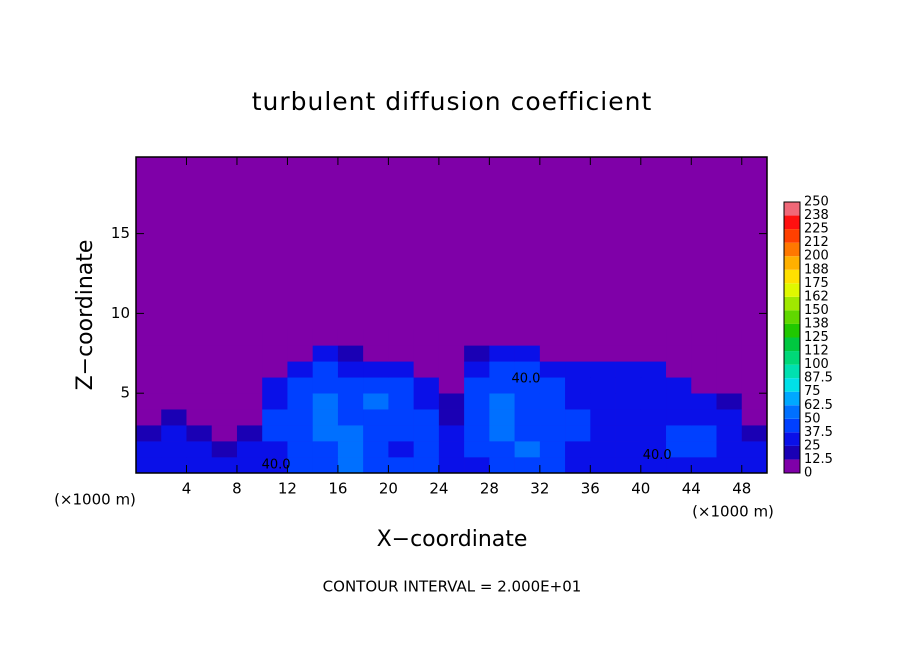 The image size is (904, 654). Describe the element at coordinates (816, 242) in the screenshot. I see `colorbar-label: 212` at that location.